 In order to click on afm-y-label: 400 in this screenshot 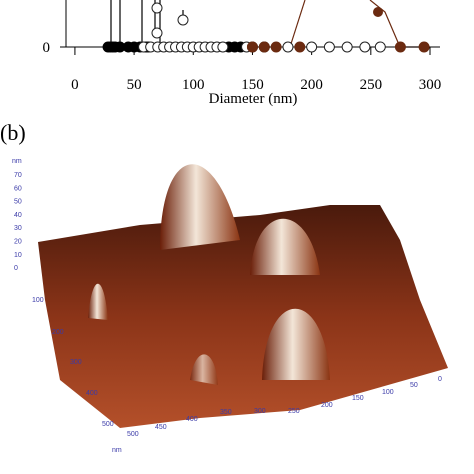, I will do `click(92, 393)`.